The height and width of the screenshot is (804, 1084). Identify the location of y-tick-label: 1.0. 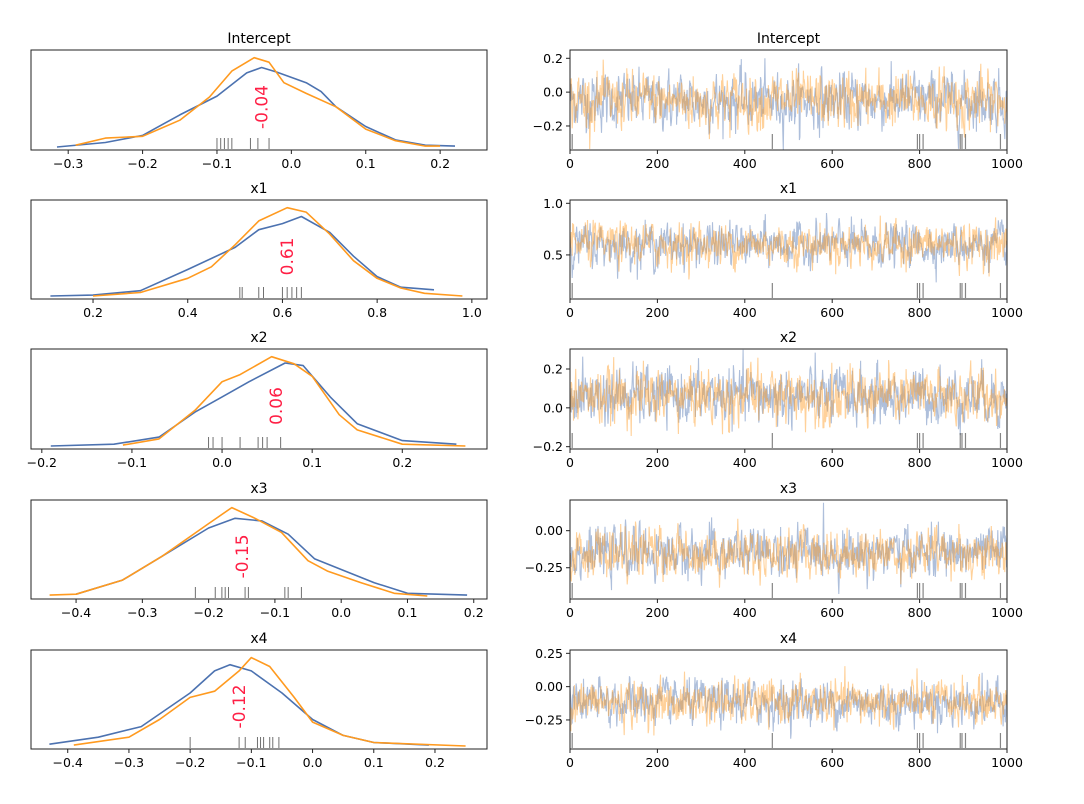
(553, 203).